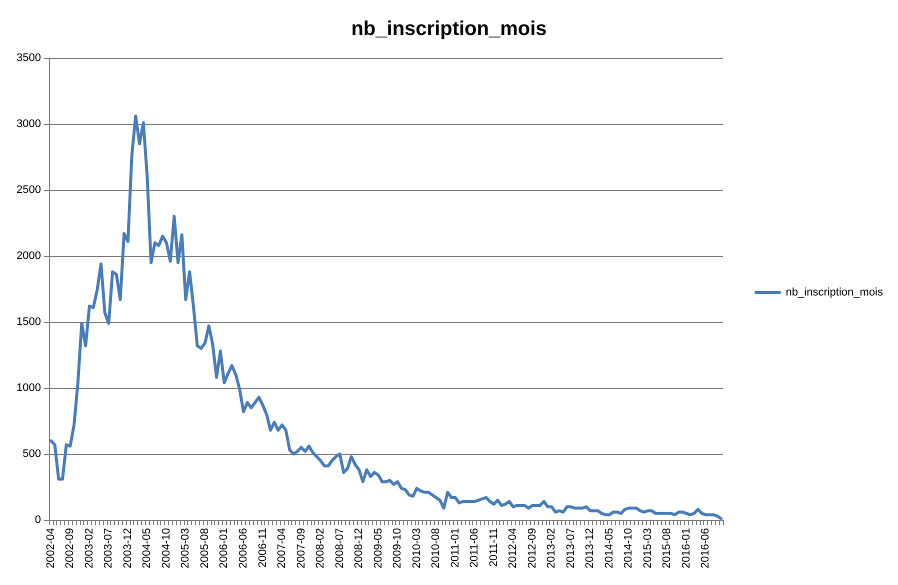 The width and height of the screenshot is (898, 585). What do you see at coordinates (204, 548) in the screenshot?
I see `x-tick-label: 2005-08` at bounding box center [204, 548].